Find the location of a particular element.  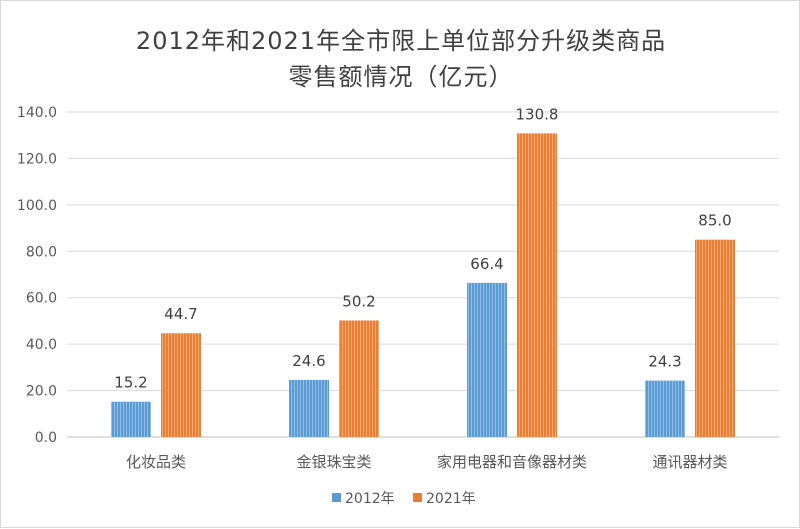

y-tick-label: 20.0 is located at coordinates (41, 392).